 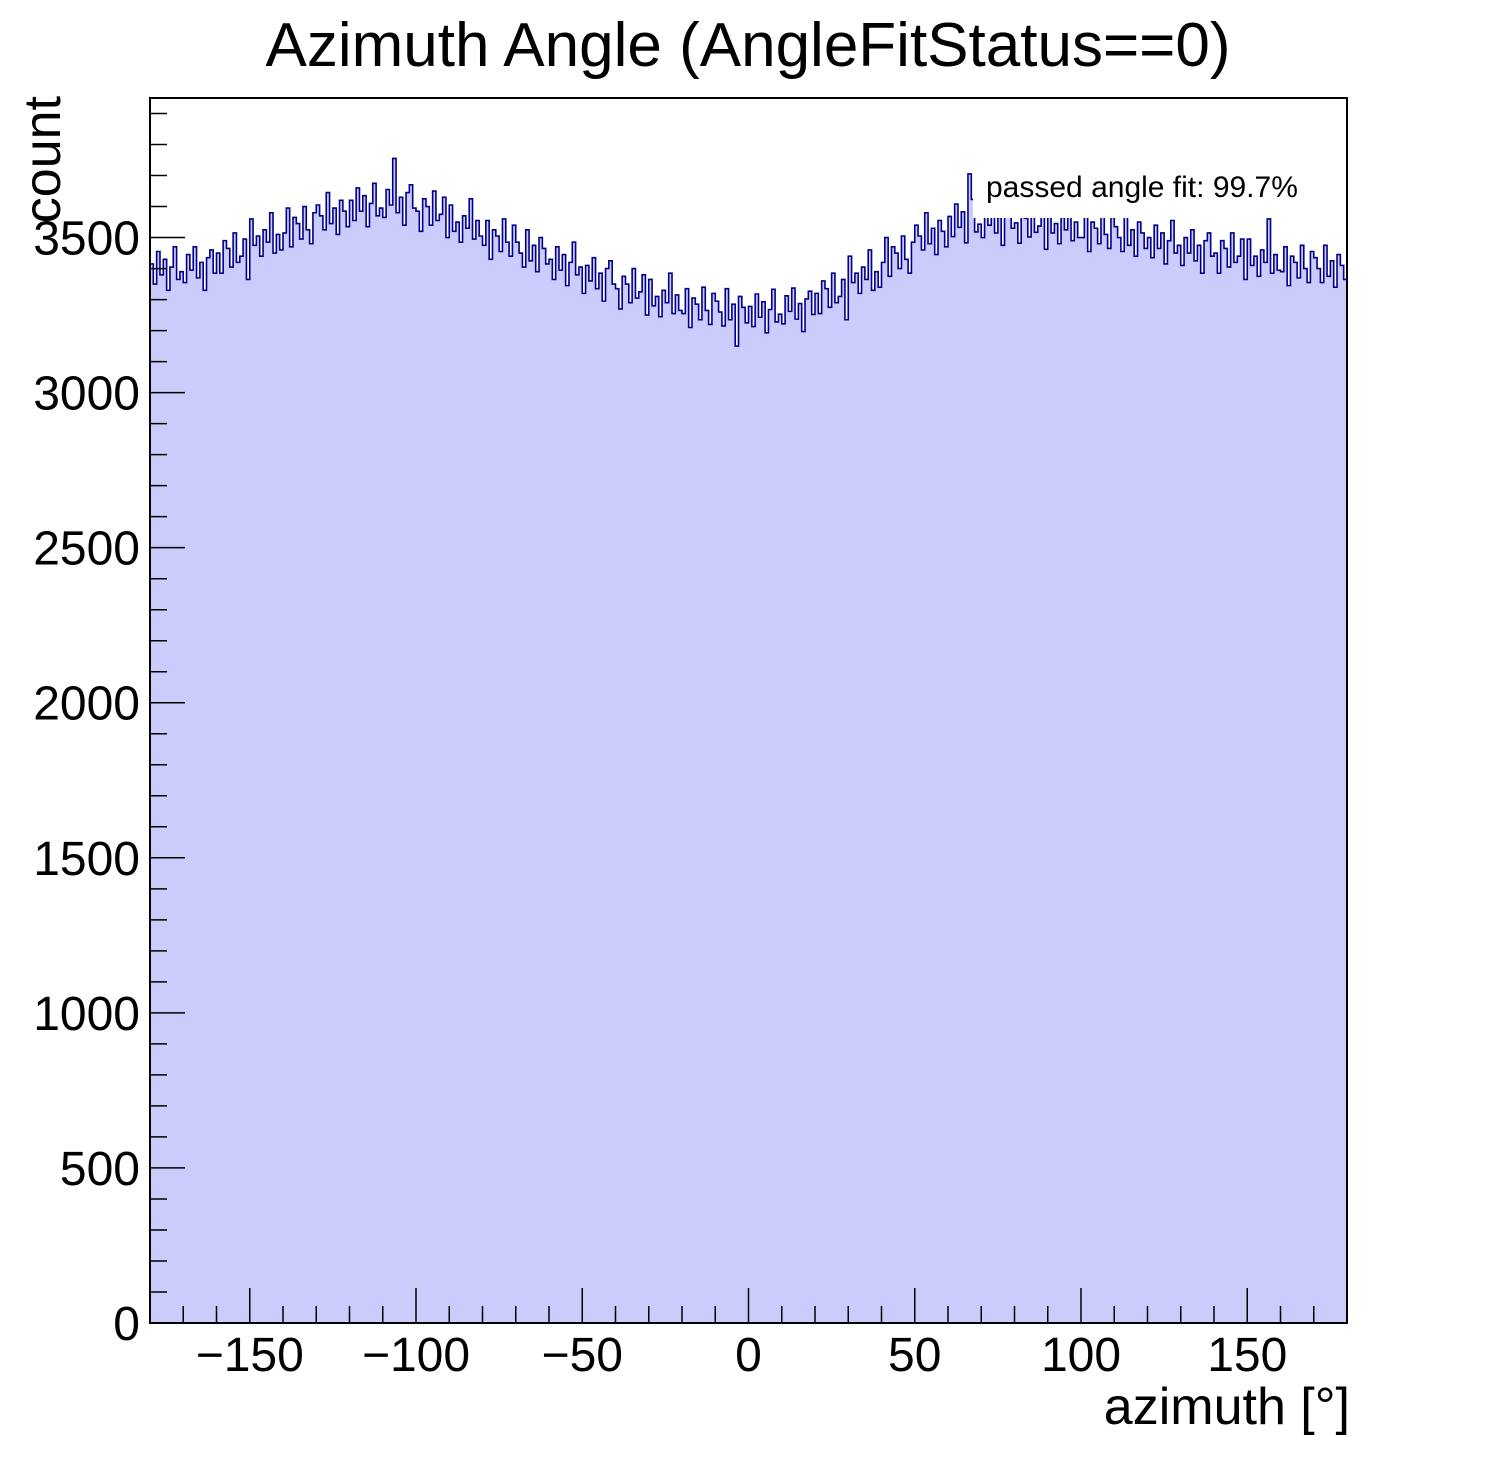 What do you see at coordinates (86, 782) in the screenshot?
I see `y-axis-tick-labels: 0 500 1000 1500 2000 2500 3000 3500` at bounding box center [86, 782].